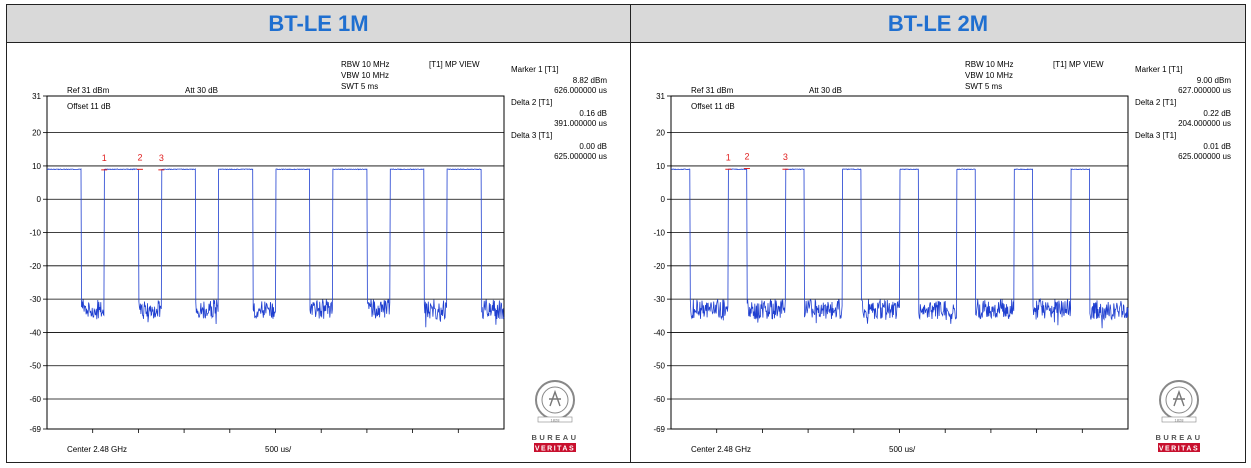 This screenshot has width=1251, height=468. I want to click on panel-header: BT-LE 1M, so click(318, 24).